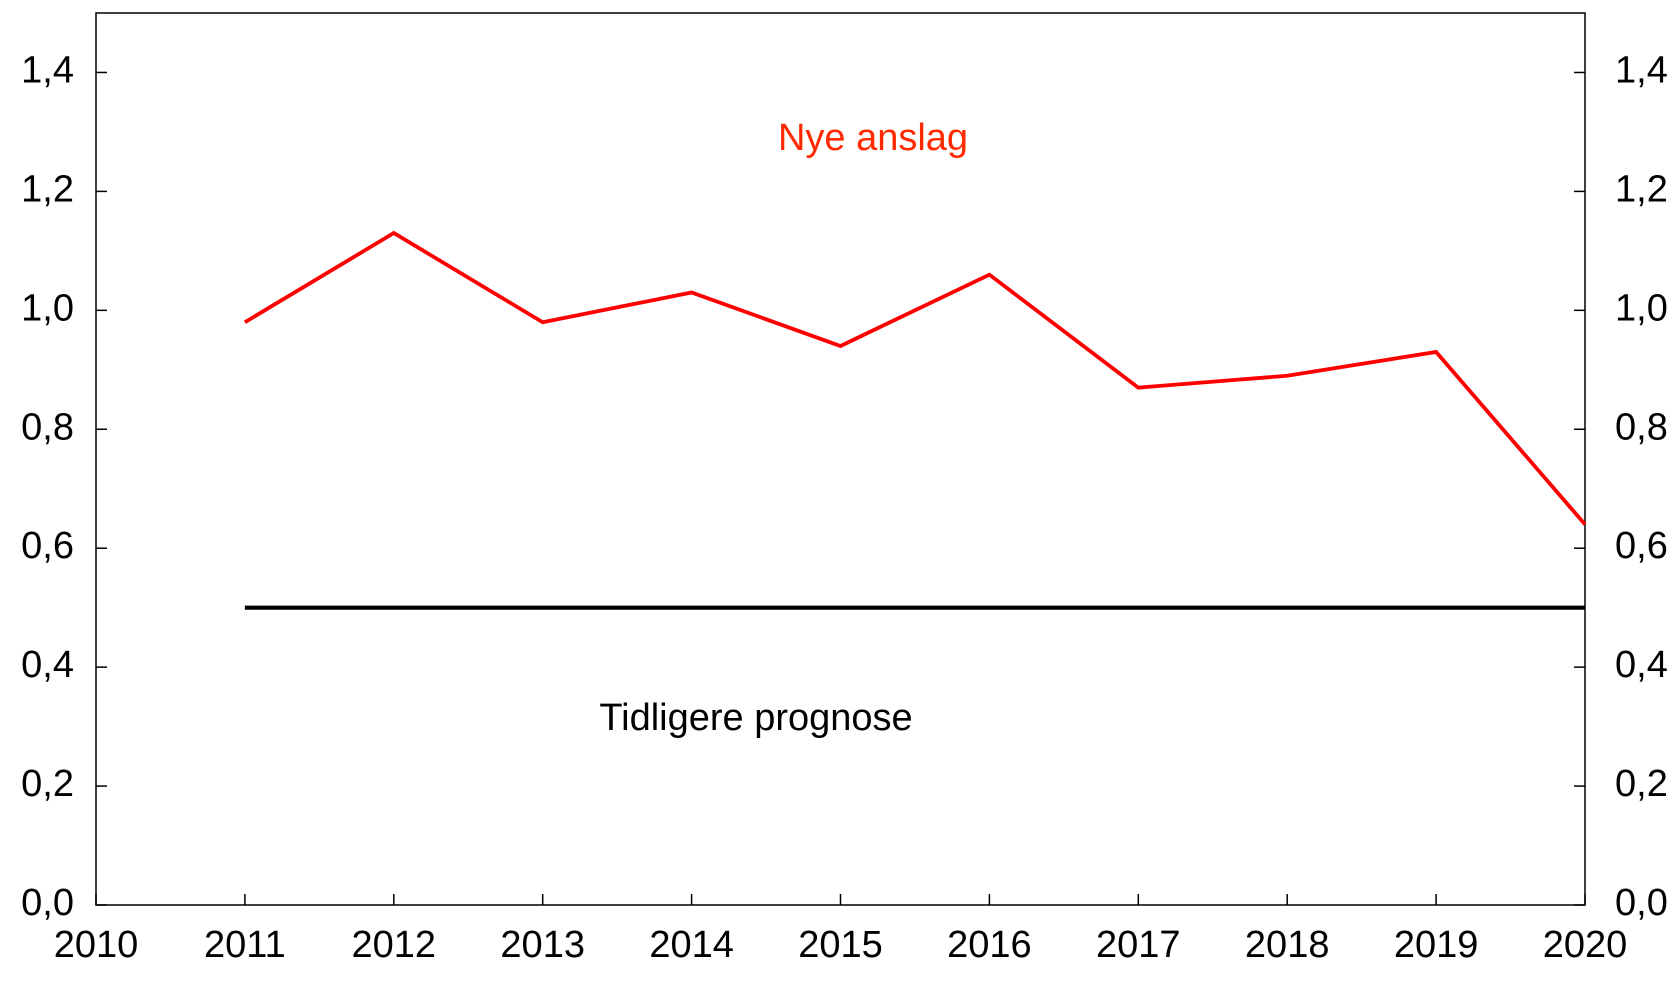  What do you see at coordinates (47, 546) in the screenshot?
I see `y-tick-label: 0,6` at bounding box center [47, 546].